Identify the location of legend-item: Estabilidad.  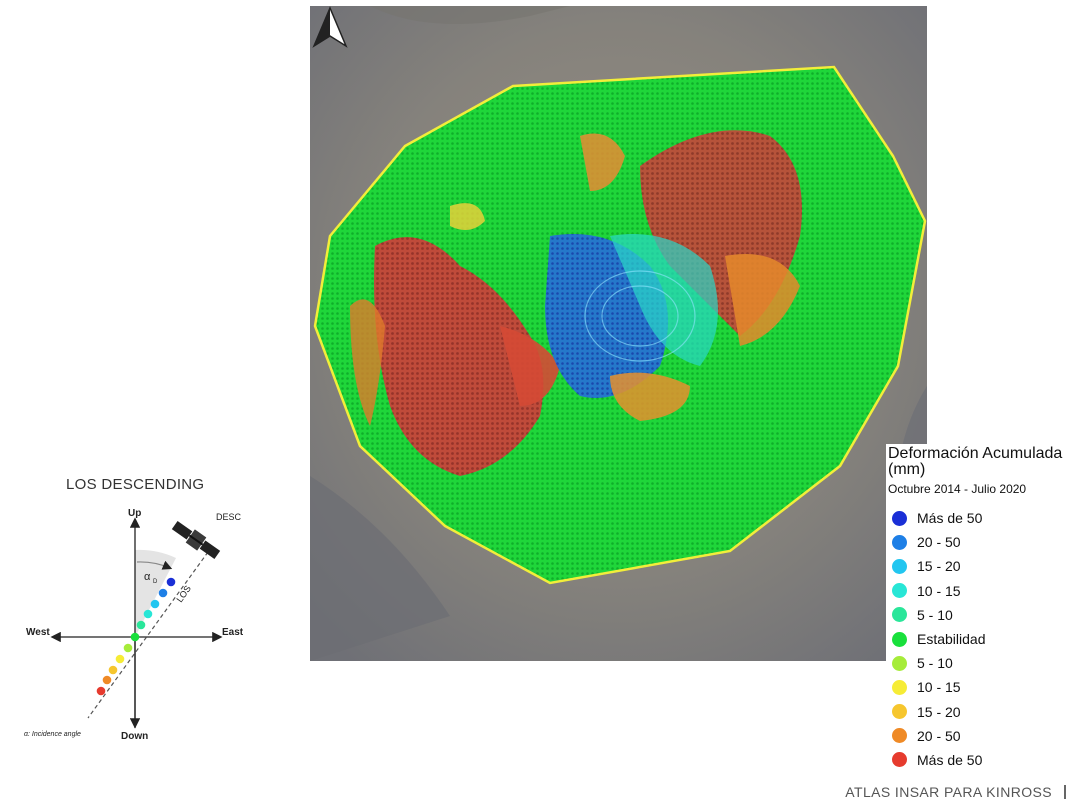
(939, 639).